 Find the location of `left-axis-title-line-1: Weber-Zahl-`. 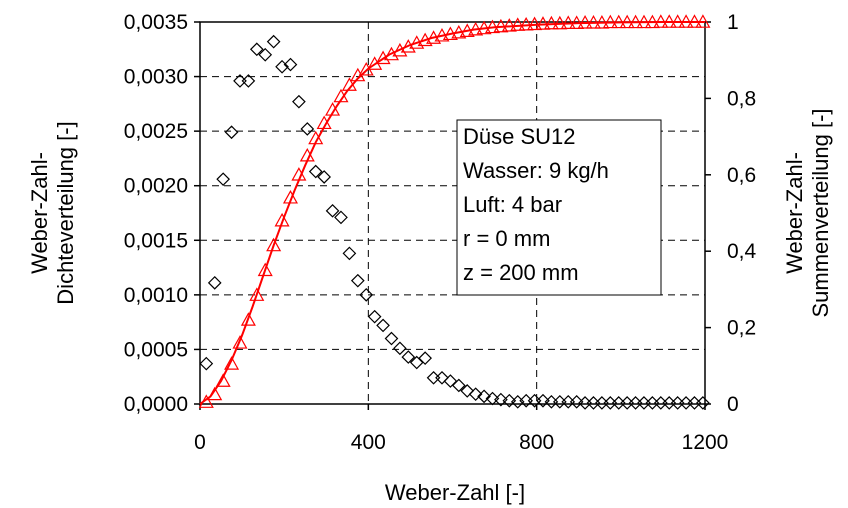

left-axis-title-line-1: Weber-Zahl- is located at coordinates (39, 213).